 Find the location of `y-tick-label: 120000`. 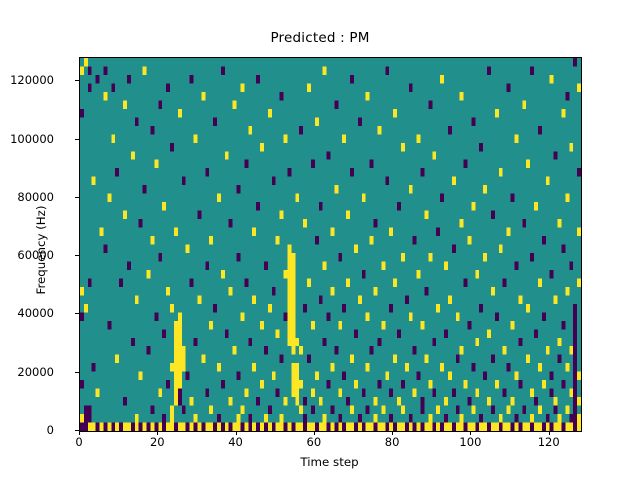

y-tick-label: 120000 is located at coordinates (32, 80).